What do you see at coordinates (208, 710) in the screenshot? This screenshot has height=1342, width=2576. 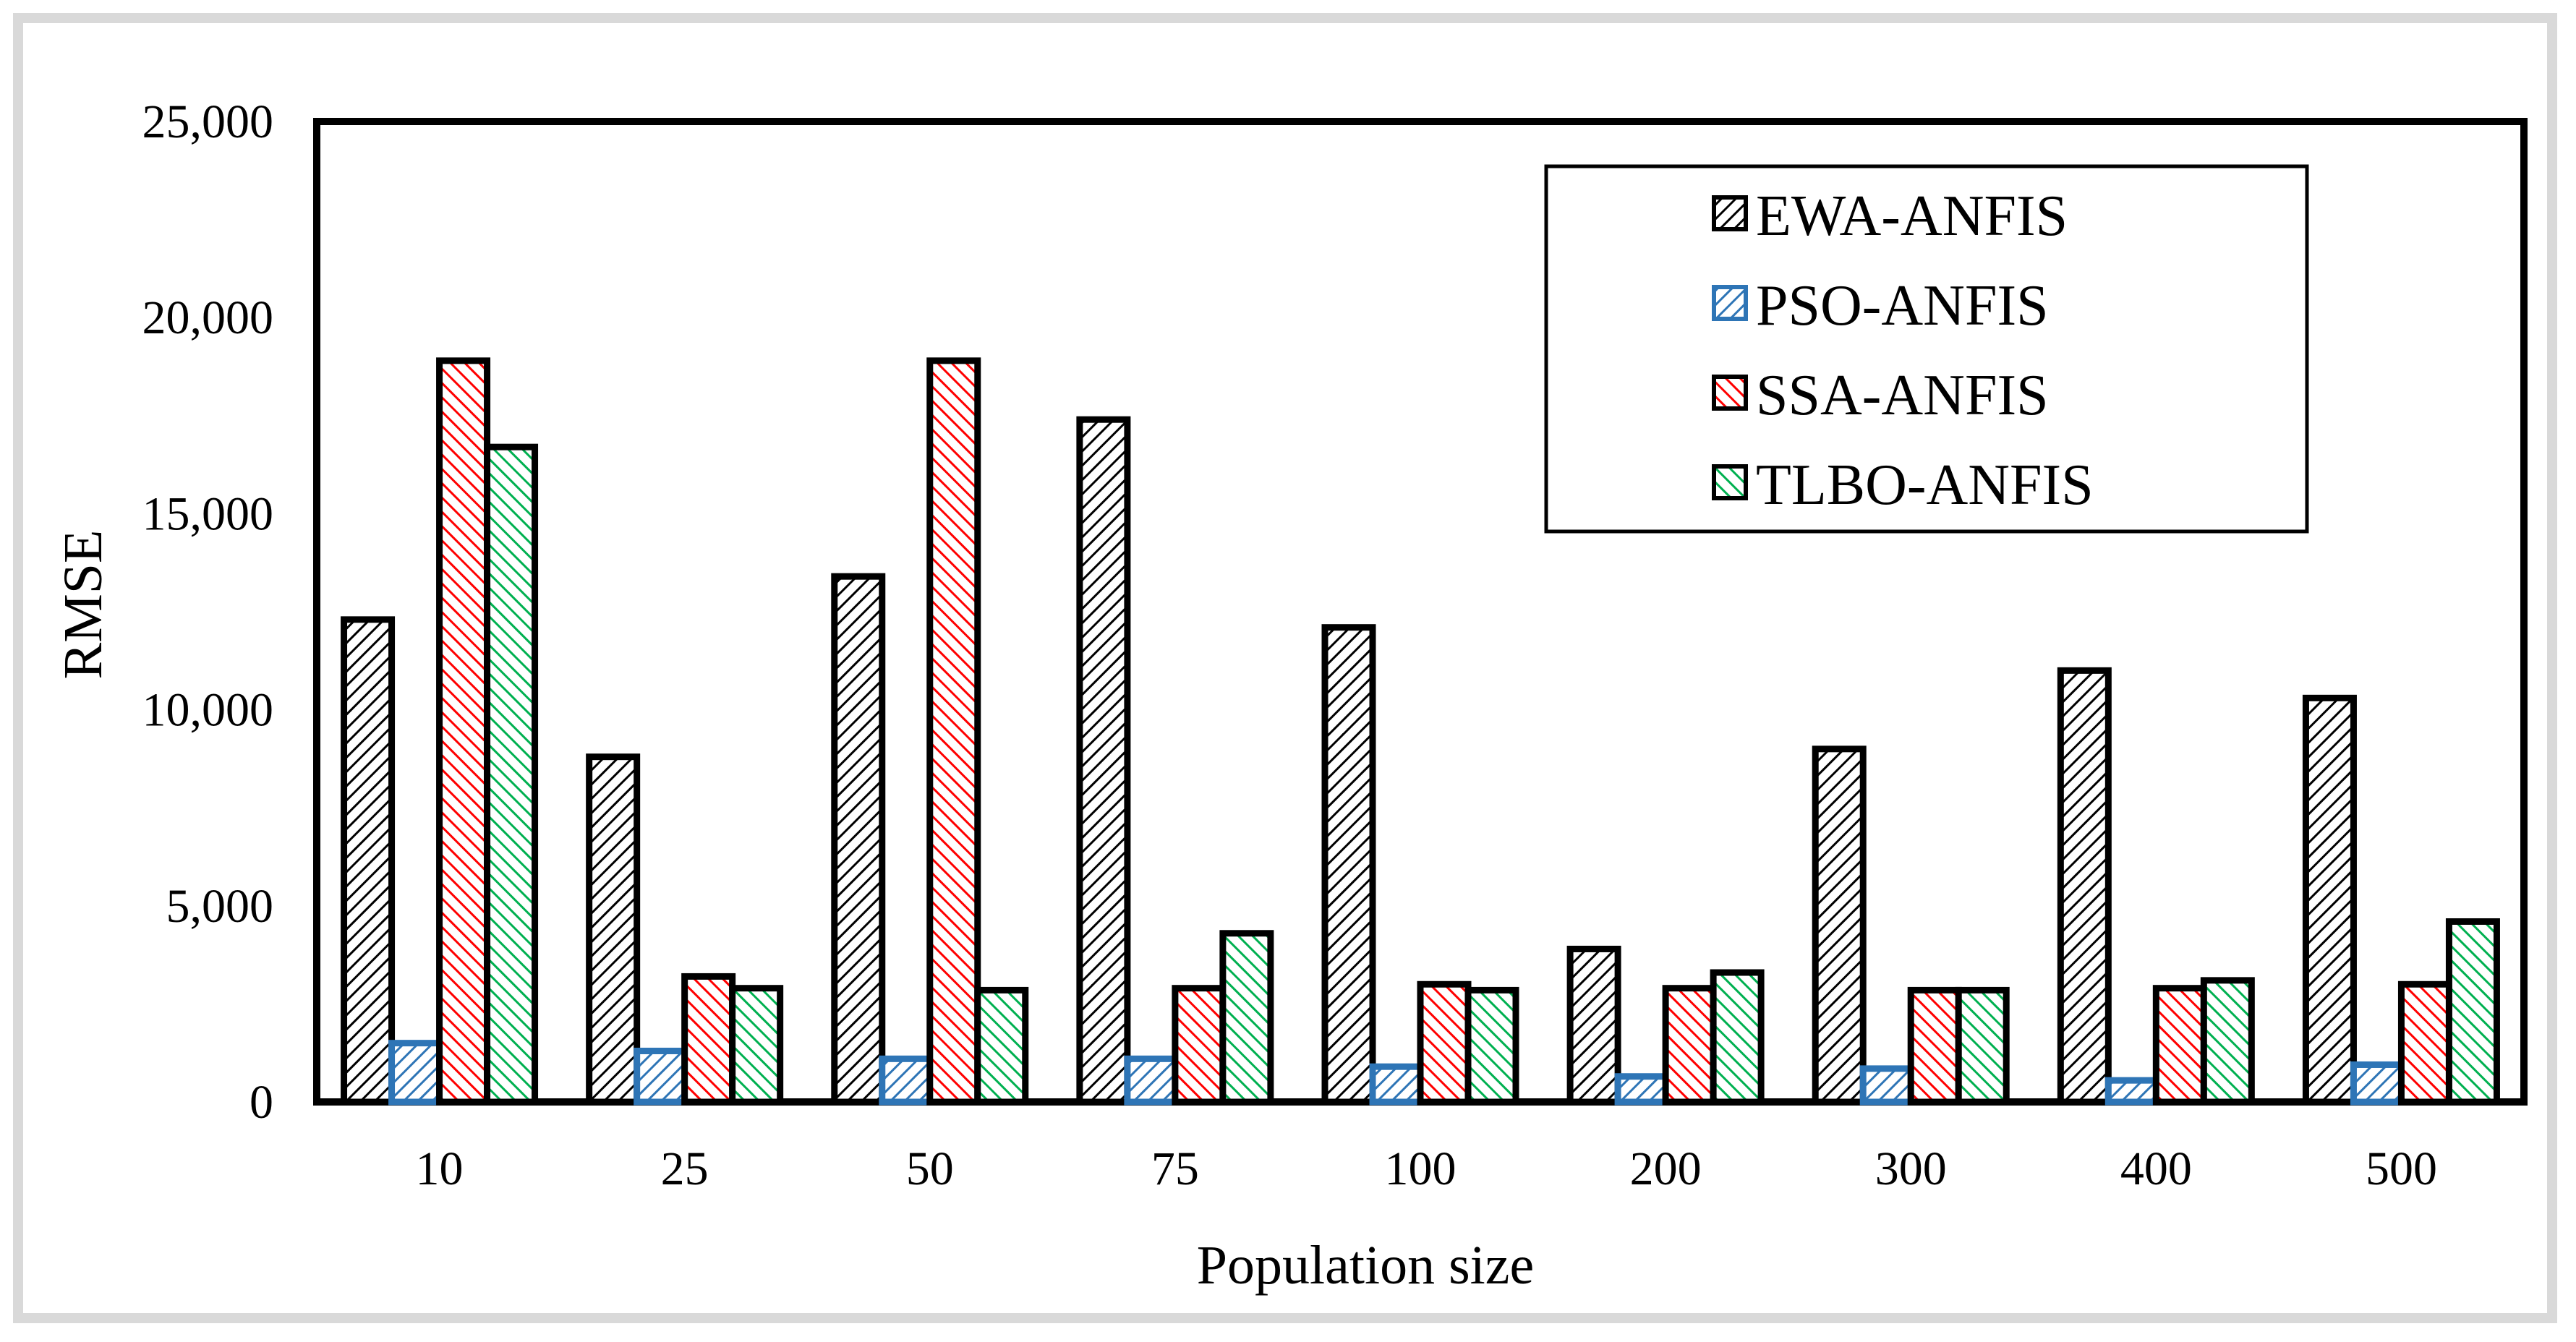 I see `y-tick-label: 10,000` at bounding box center [208, 710].